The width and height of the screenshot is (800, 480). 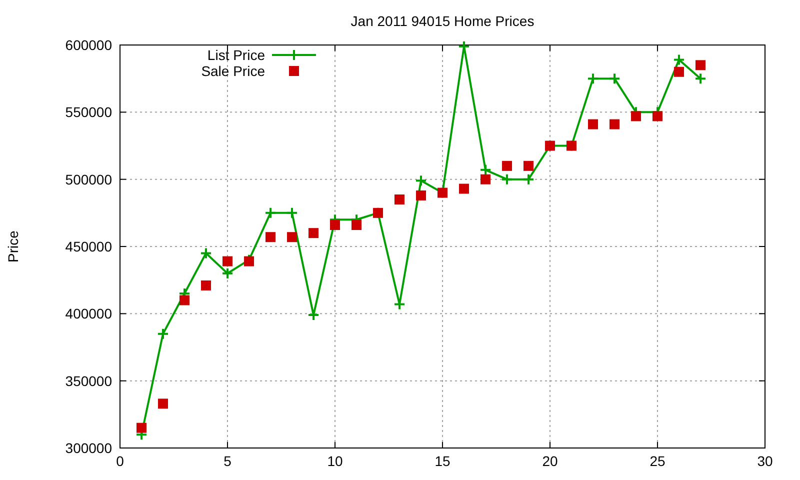 I want to click on y-tick-label: 550000, so click(x=88, y=112).